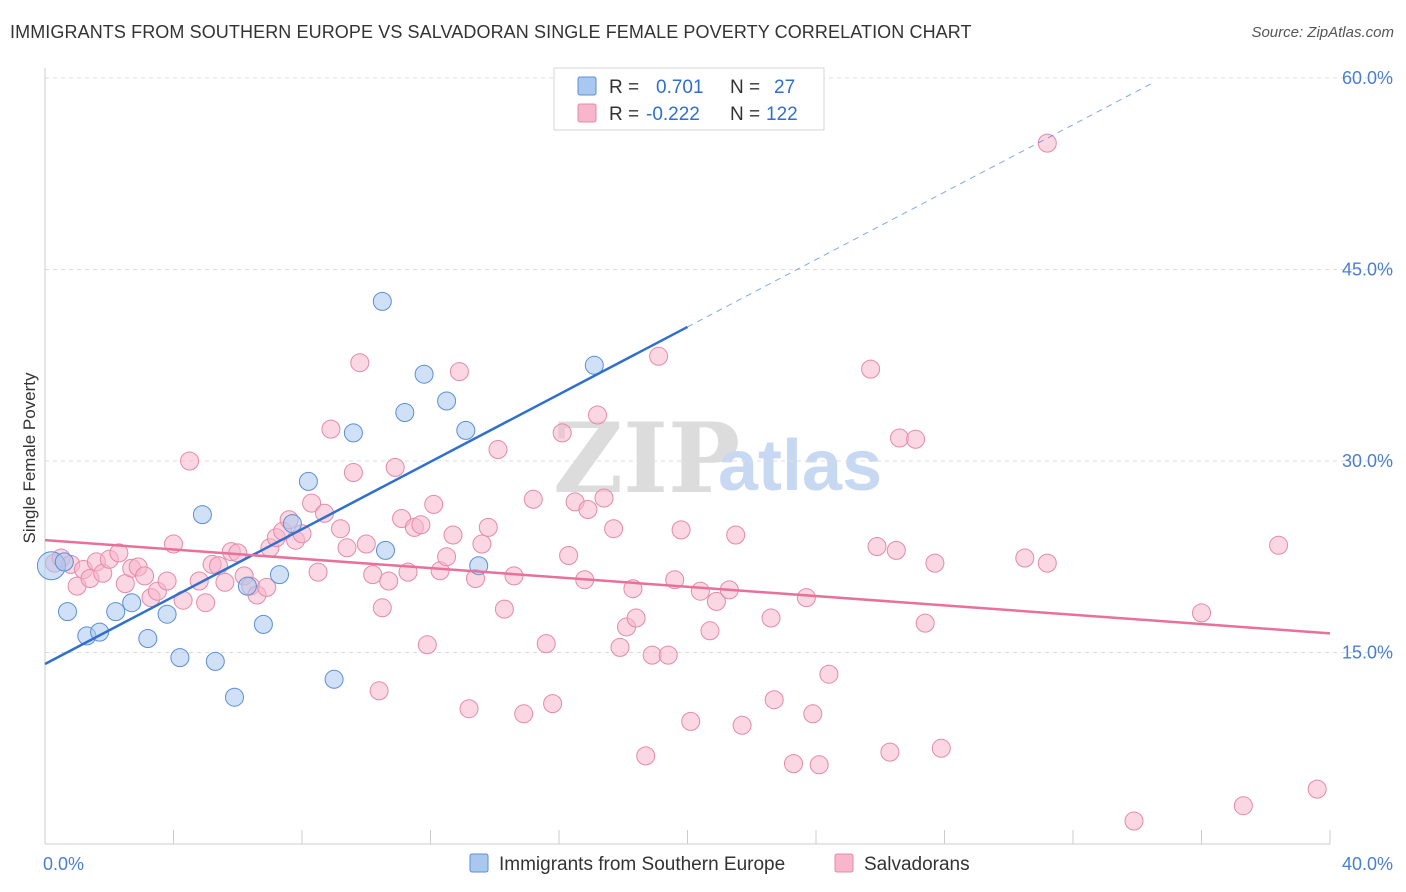  What do you see at coordinates (1367, 270) in the screenshot?
I see `y-tick-label: 45.0%` at bounding box center [1367, 270].